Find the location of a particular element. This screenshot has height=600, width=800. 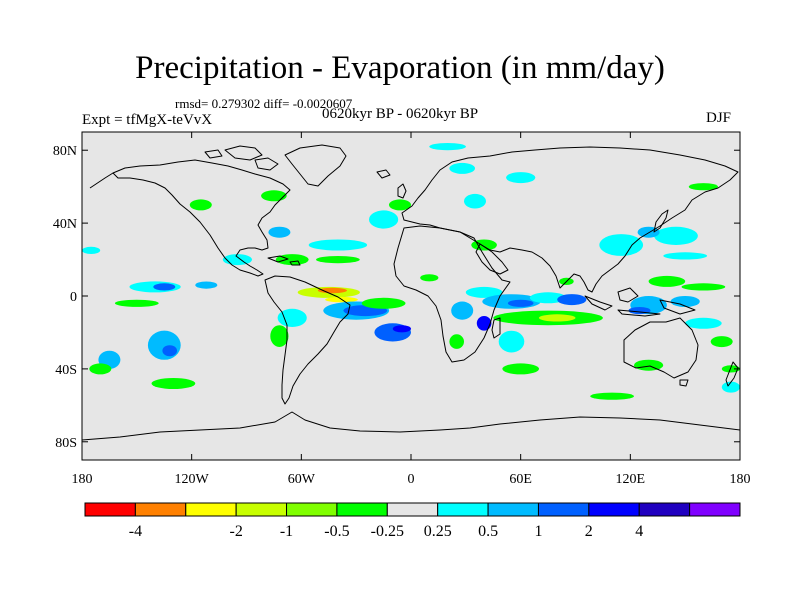

colorbar: -4 -2 -1 -0.5 -0.25 0.25 0.5 1 2 4 is located at coordinates (412, 521).